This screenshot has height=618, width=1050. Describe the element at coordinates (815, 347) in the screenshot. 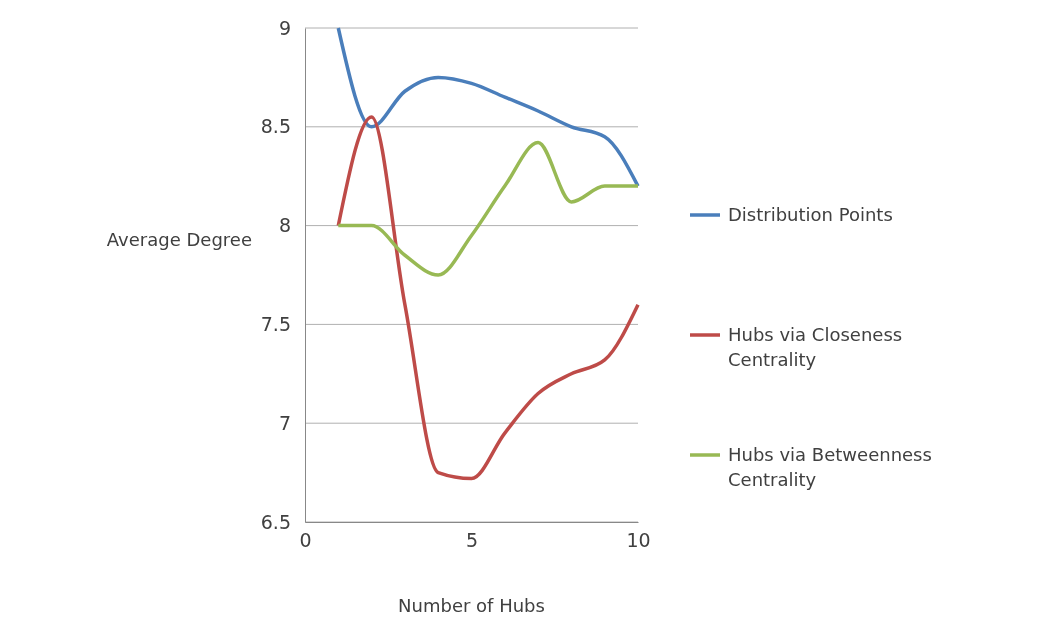

I see `legend-label: Hubs via Closeness Centrality` at that location.